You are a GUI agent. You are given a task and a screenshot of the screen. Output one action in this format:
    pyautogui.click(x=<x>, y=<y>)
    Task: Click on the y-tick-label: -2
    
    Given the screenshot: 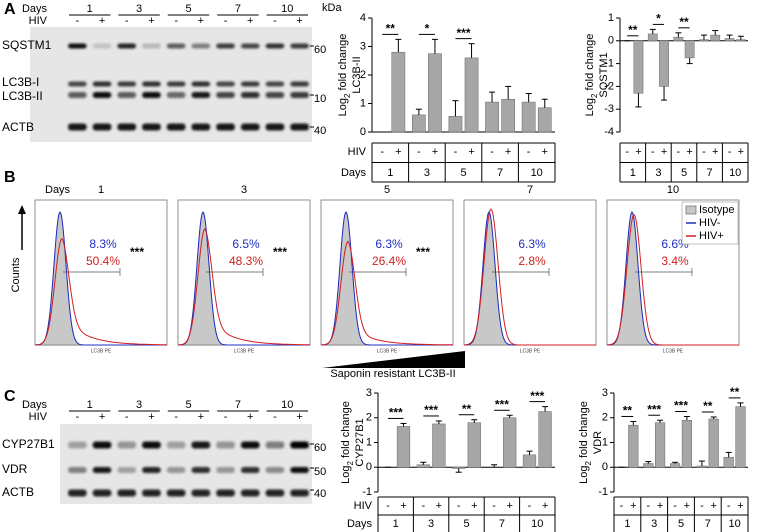 What is the action you would take?
    pyautogui.click(x=609, y=86)
    